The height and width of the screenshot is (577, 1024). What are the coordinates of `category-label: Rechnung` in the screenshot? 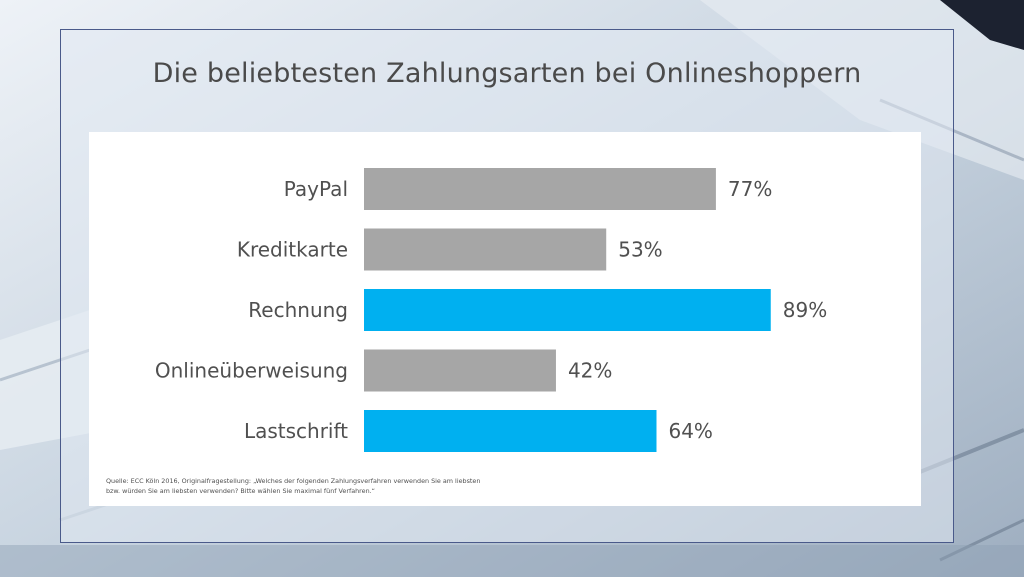 It's located at (298, 310).